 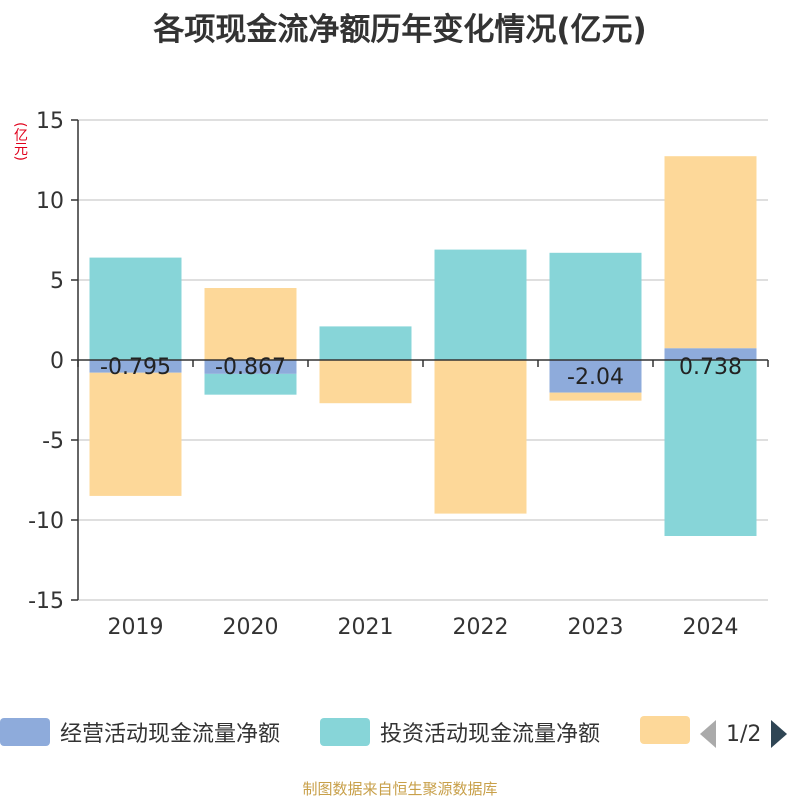 I want to click on chart-title: 各项现金流净额历年变化情况(亿元), so click(x=400, y=30).